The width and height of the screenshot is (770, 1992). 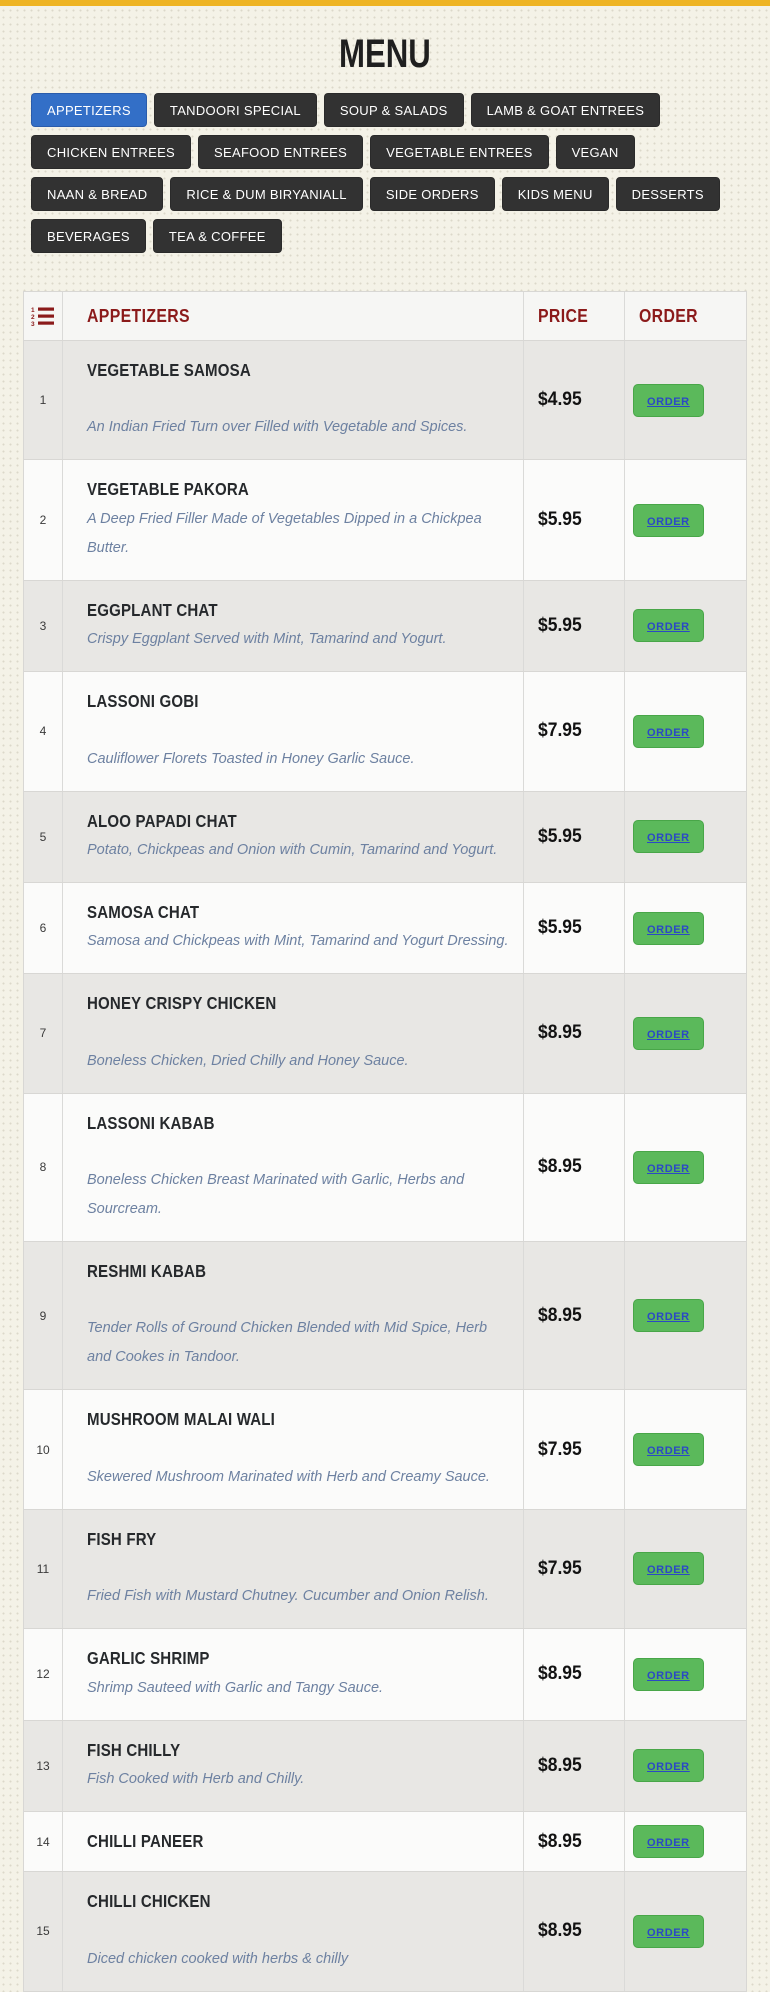 I want to click on item-name: HONEY CRISPY CHICKEN, so click(x=182, y=1003).